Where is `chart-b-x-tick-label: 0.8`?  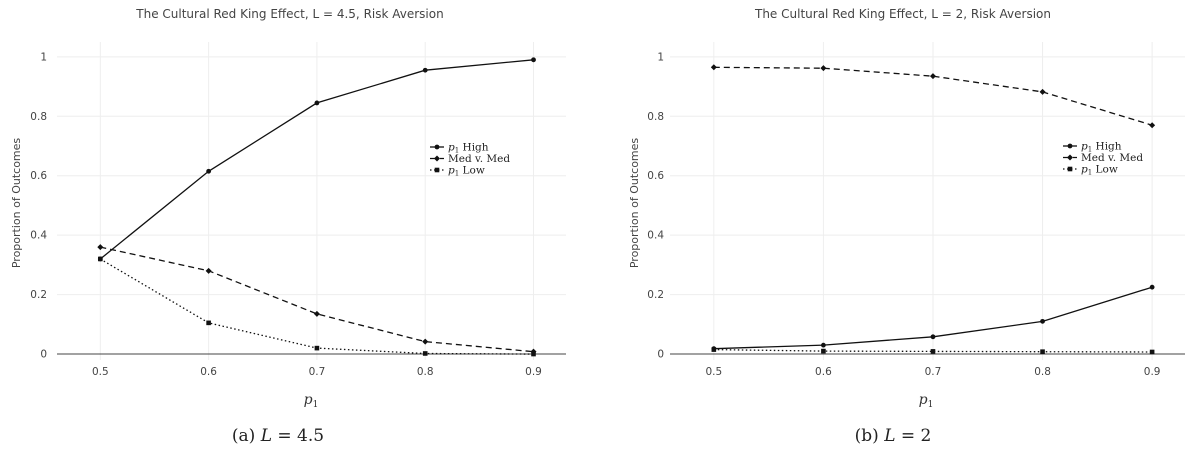 chart-b-x-tick-label: 0.8 is located at coordinates (1042, 372).